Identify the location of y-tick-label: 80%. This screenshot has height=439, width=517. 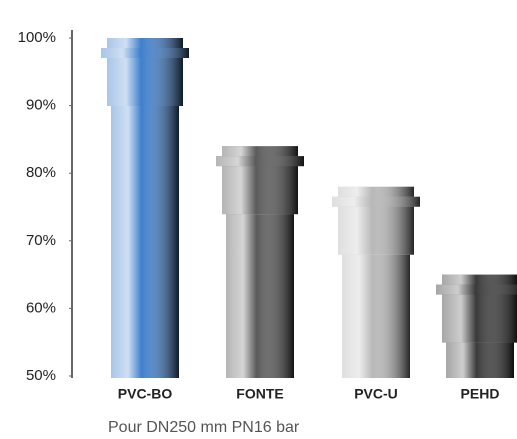
(41, 172).